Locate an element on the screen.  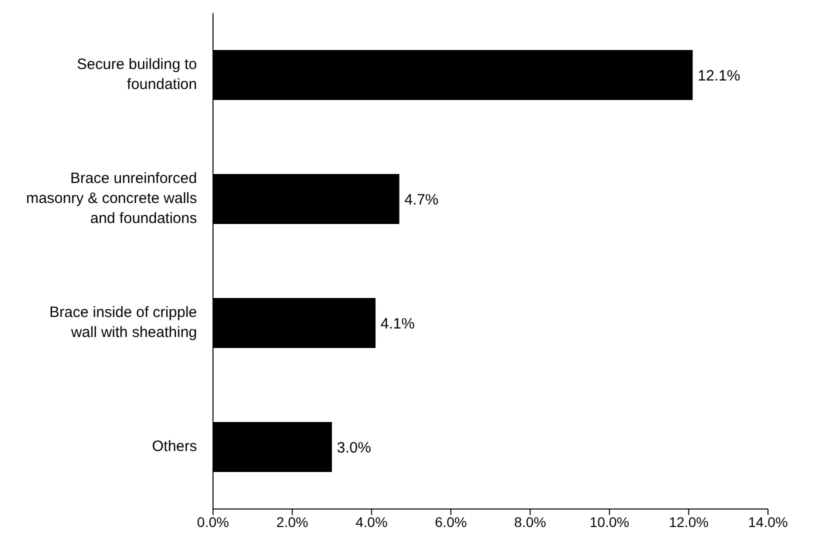
data-label: 12.1% is located at coordinates (719, 75).